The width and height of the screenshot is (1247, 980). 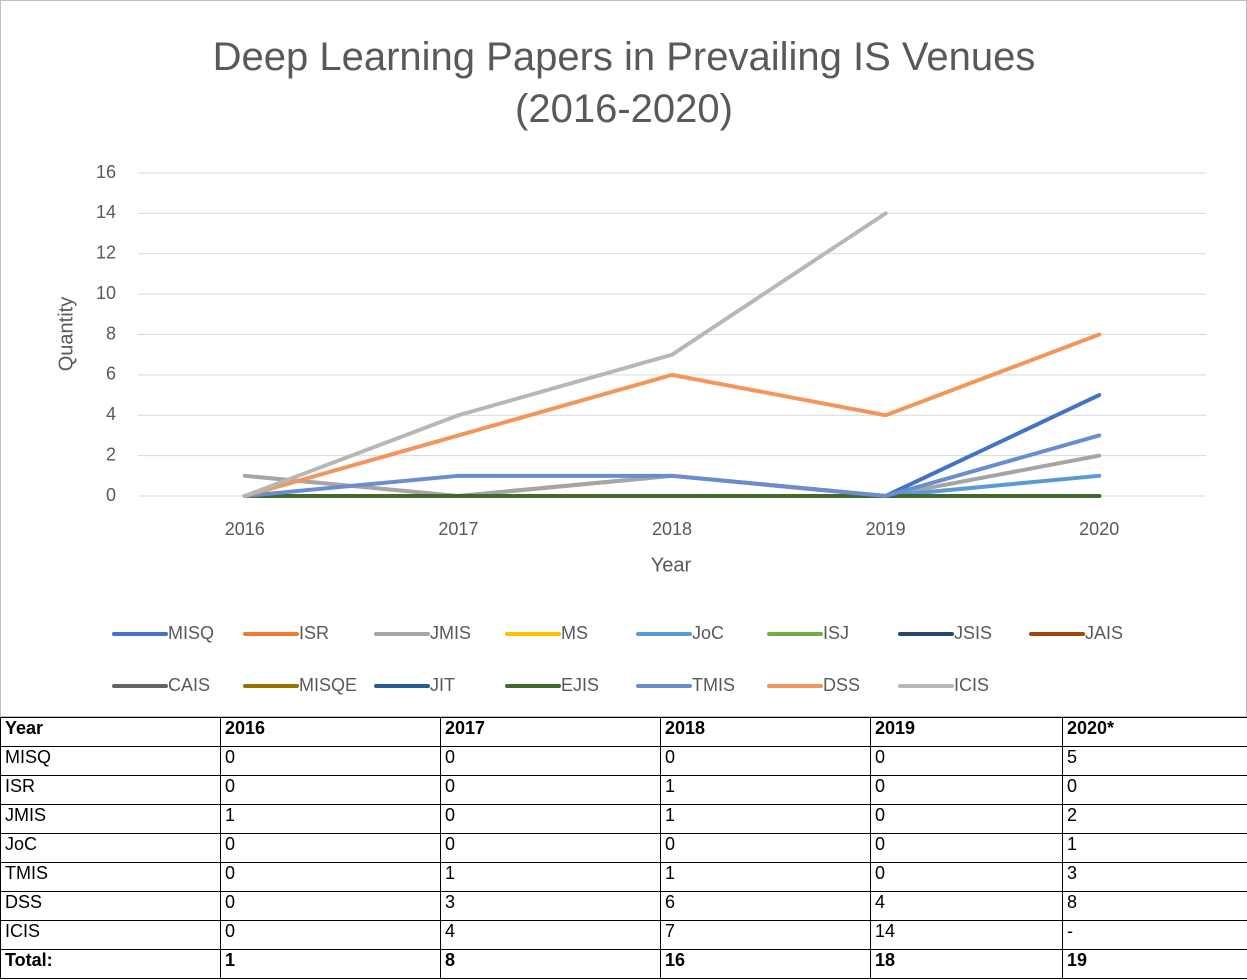 What do you see at coordinates (191, 633) in the screenshot?
I see `legend-label: MISQ` at bounding box center [191, 633].